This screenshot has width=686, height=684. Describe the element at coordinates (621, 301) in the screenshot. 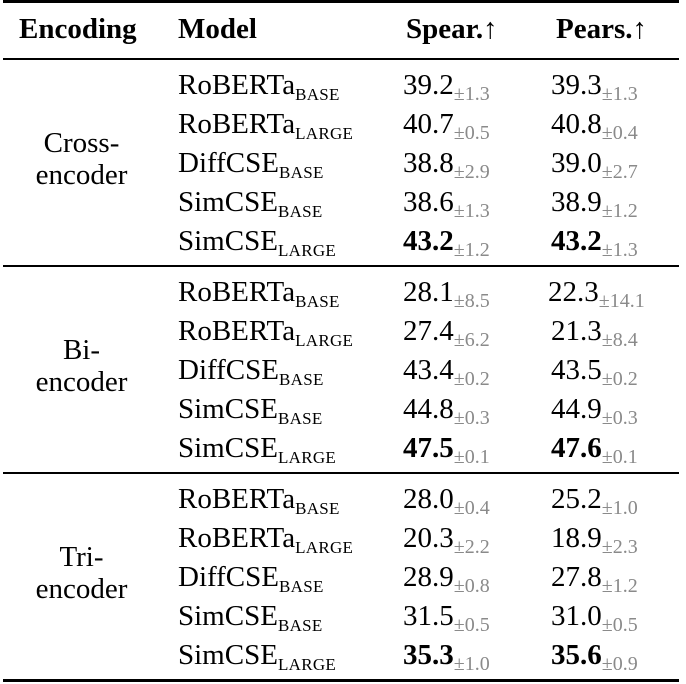

I see `pearson-std: ±14.1` at that location.